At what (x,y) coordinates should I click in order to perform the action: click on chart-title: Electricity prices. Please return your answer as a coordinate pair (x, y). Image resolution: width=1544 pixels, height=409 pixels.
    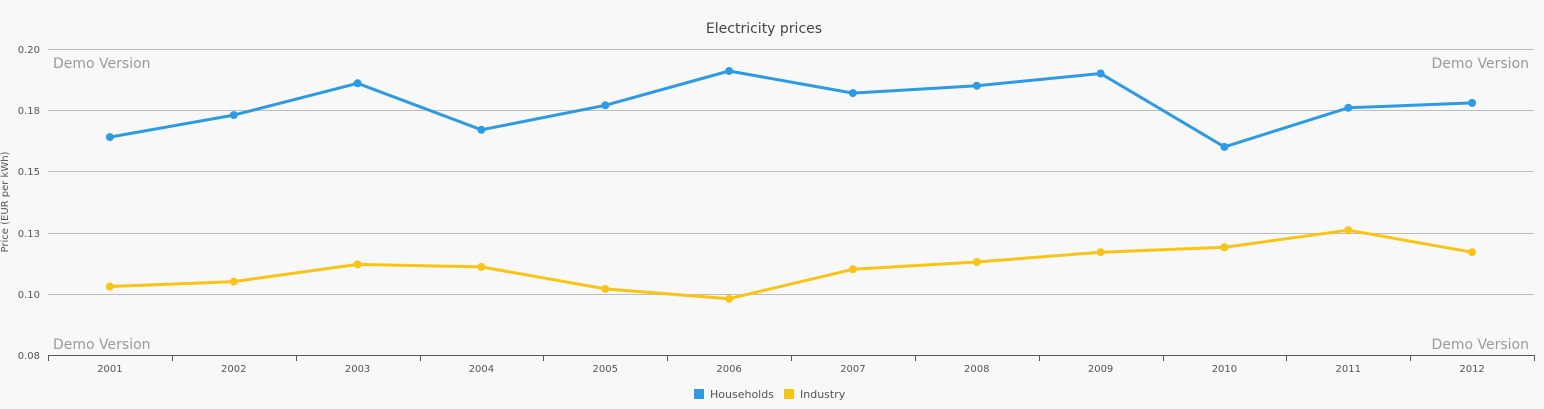
    Looking at the image, I should click on (764, 29).